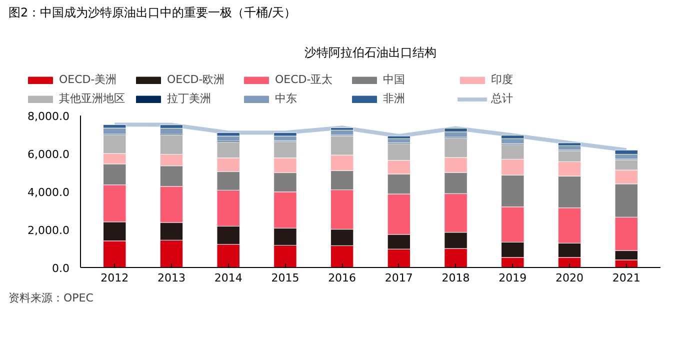 This screenshot has height=343, width=680. What do you see at coordinates (285, 278) in the screenshot?
I see `x-tick-label: 2015` at bounding box center [285, 278].